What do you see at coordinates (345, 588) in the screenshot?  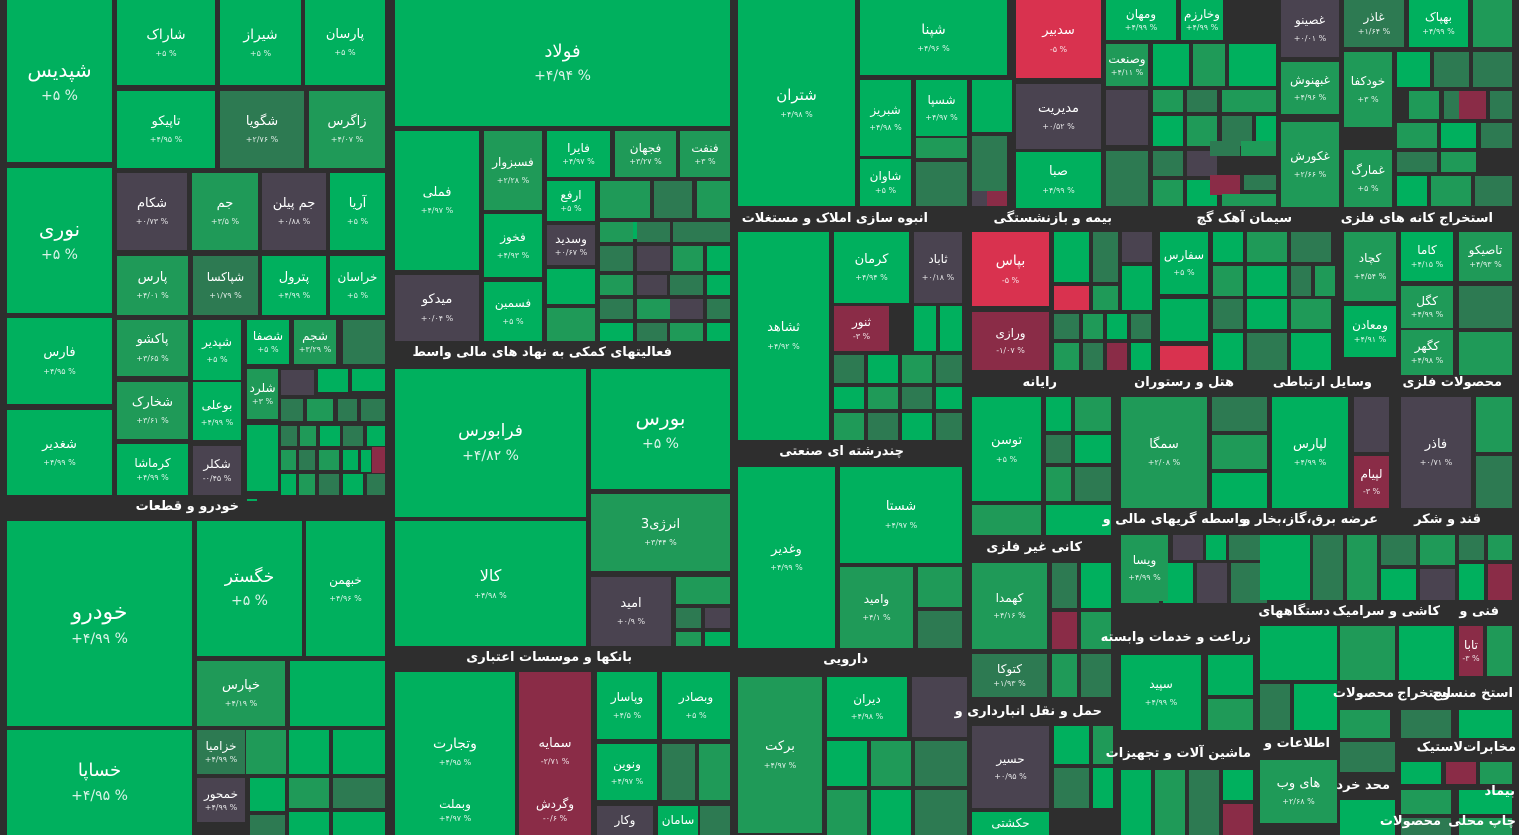 I see `stock-tile: خبهمن +۴/۹۶ %` at bounding box center [345, 588].